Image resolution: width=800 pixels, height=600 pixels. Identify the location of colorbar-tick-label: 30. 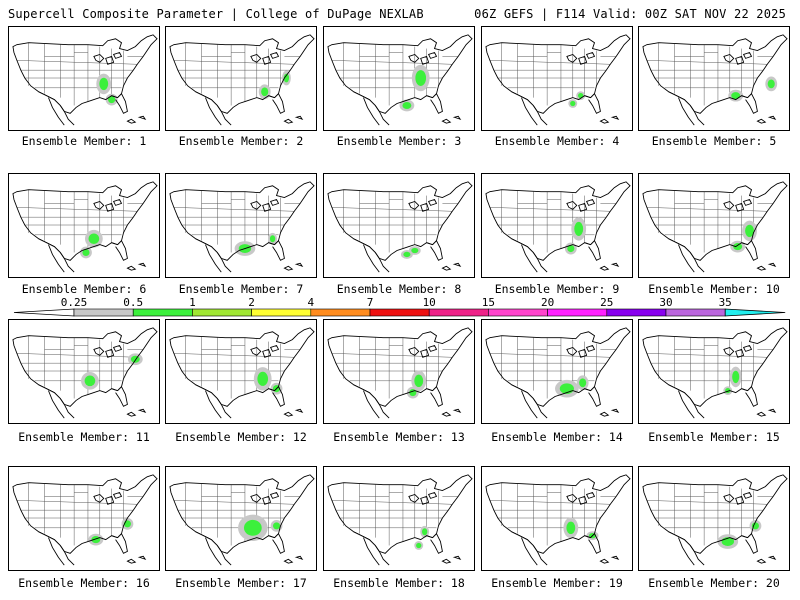
(665, 302).